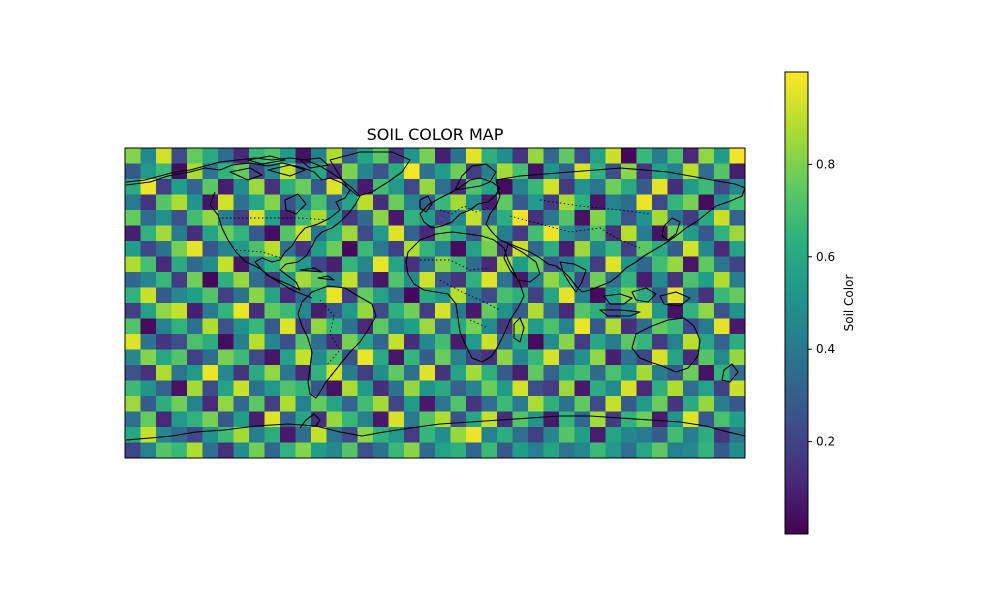  I want to click on coastline-africa, so click(465, 297).